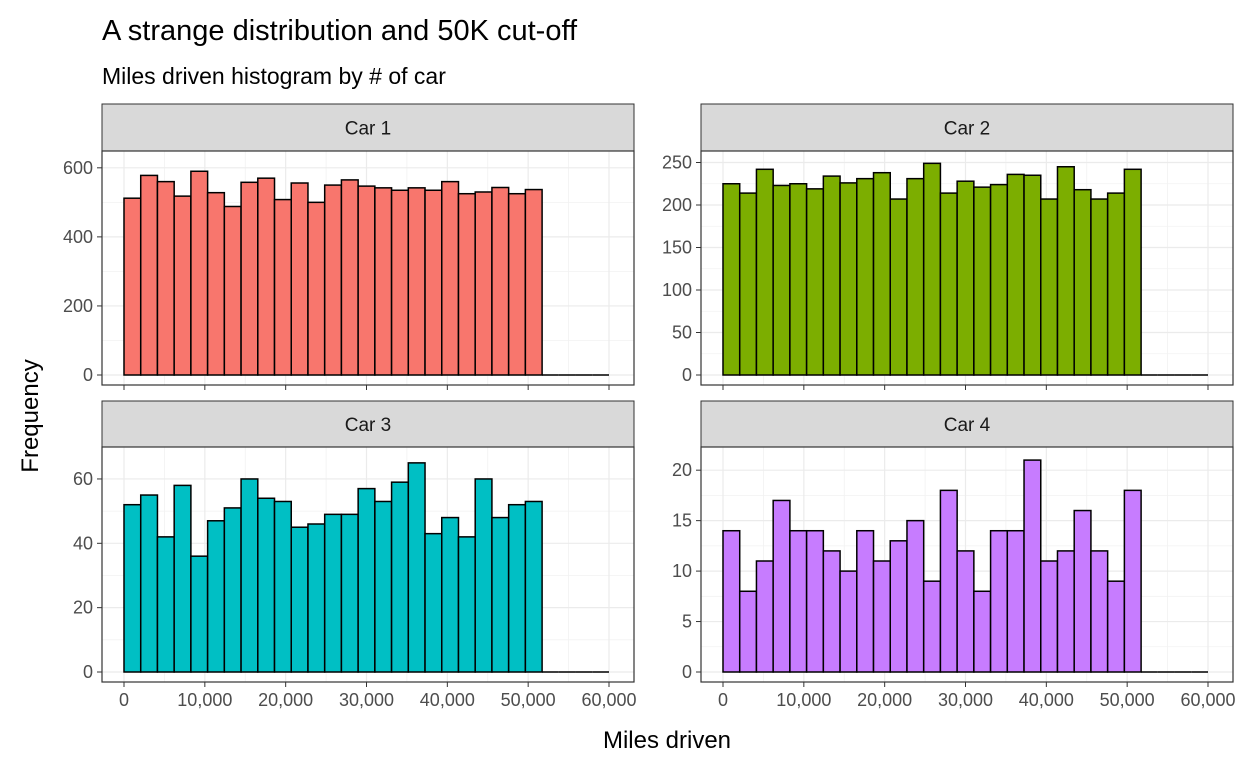 This screenshot has width=1248, height=768. I want to click on x-tick-label: 10,000, so click(803, 700).